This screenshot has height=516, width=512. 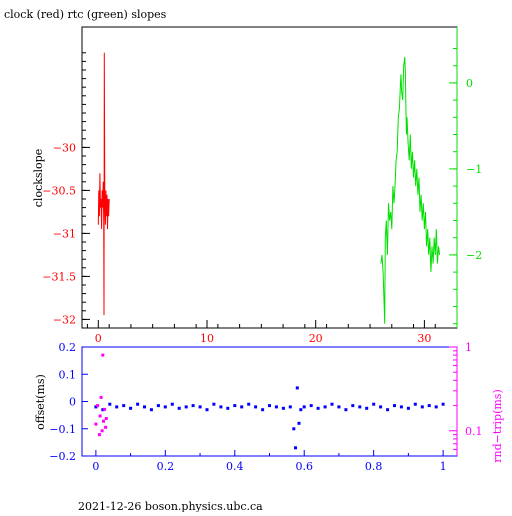 I want to click on bottom-left-tick-label: 0, so click(x=72, y=402).